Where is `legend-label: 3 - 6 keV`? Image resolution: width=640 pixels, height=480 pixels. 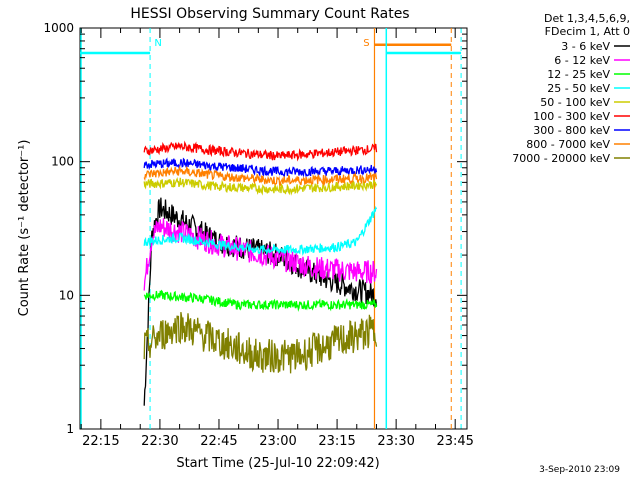 legend-label: 3 - 6 keV is located at coordinates (585, 46).